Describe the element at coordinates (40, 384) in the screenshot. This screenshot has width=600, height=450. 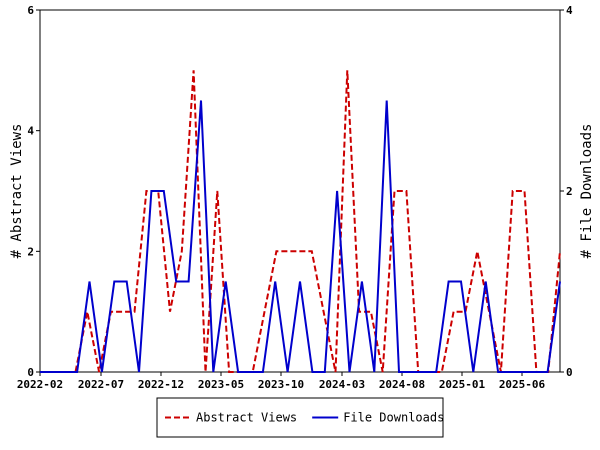
I see `x-tick-label: 2022-02` at that location.